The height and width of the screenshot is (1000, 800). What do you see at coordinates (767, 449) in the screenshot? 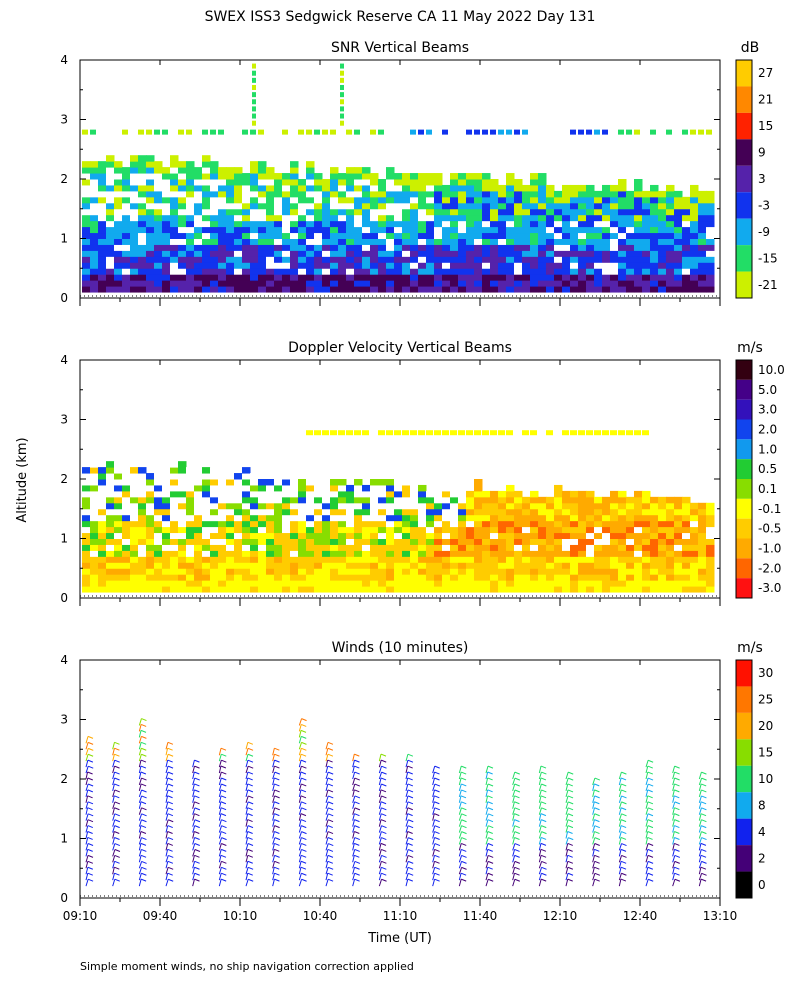
I see `colorbar-label: 1.0` at bounding box center [767, 449].